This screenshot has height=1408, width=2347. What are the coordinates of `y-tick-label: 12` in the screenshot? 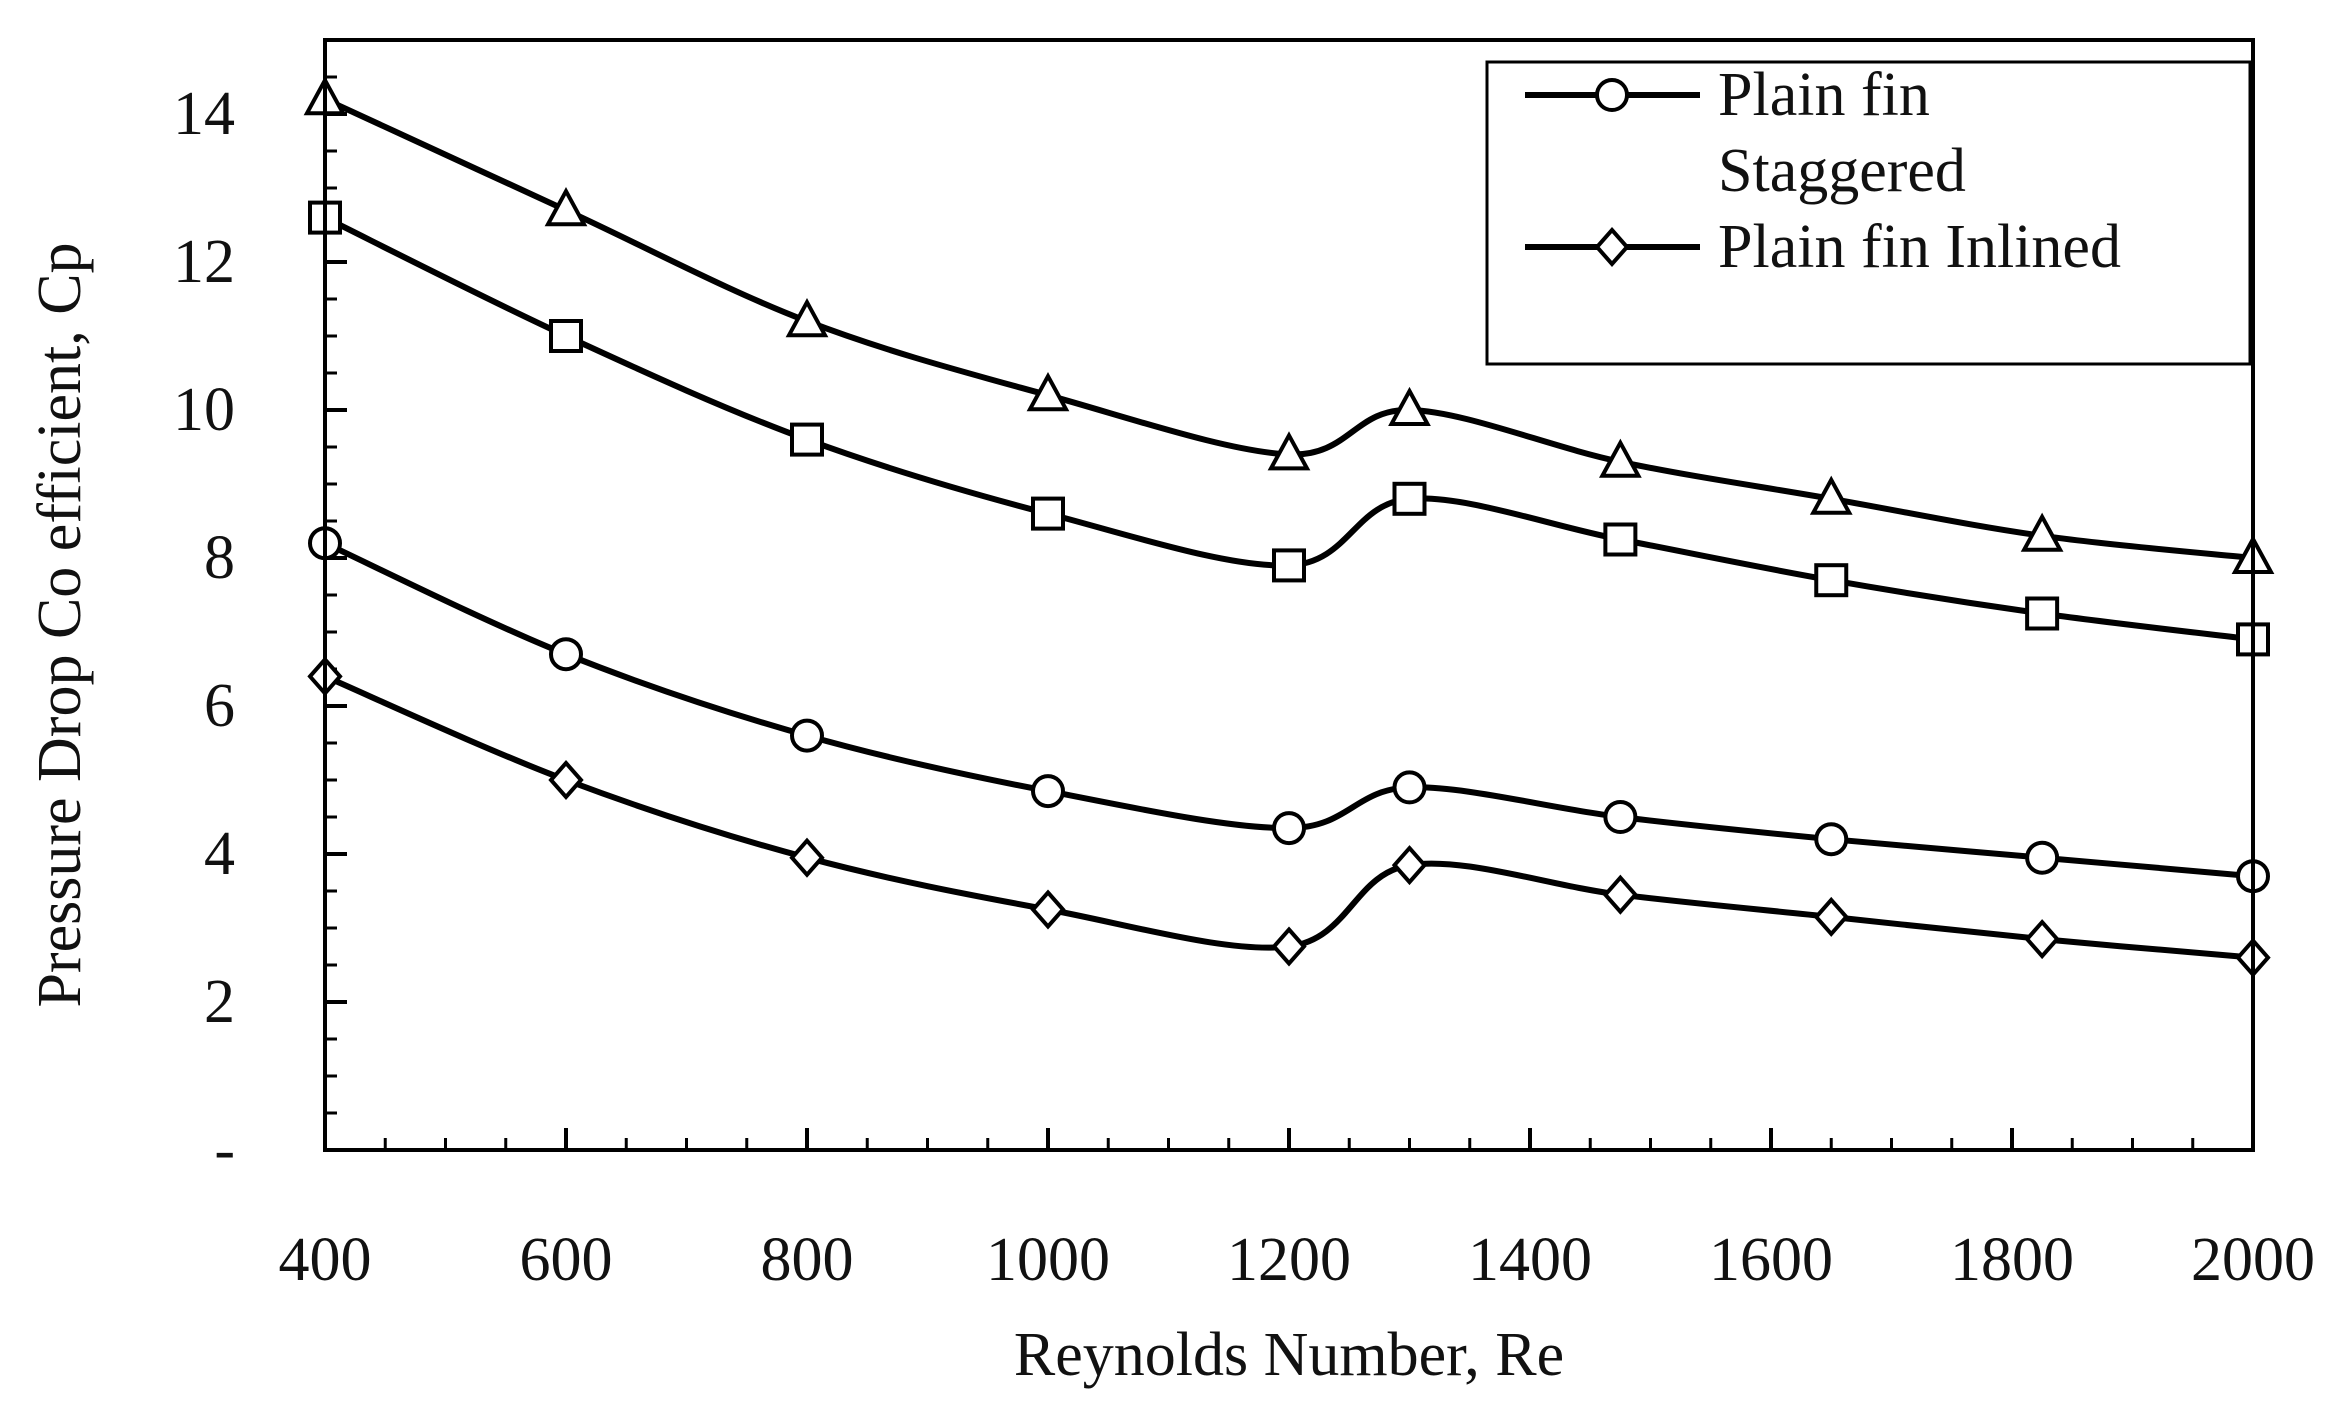 It's located at (204, 262).